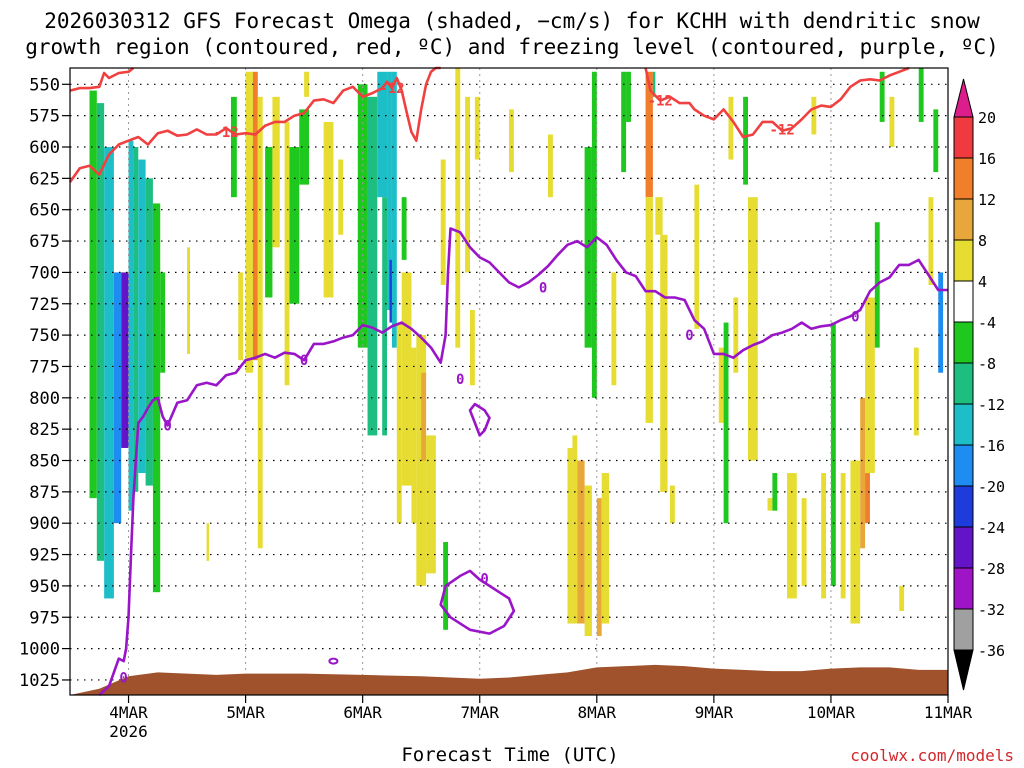 The width and height of the screenshot is (1024, 768). I want to click on y-tick-label: 775, so click(44, 367).